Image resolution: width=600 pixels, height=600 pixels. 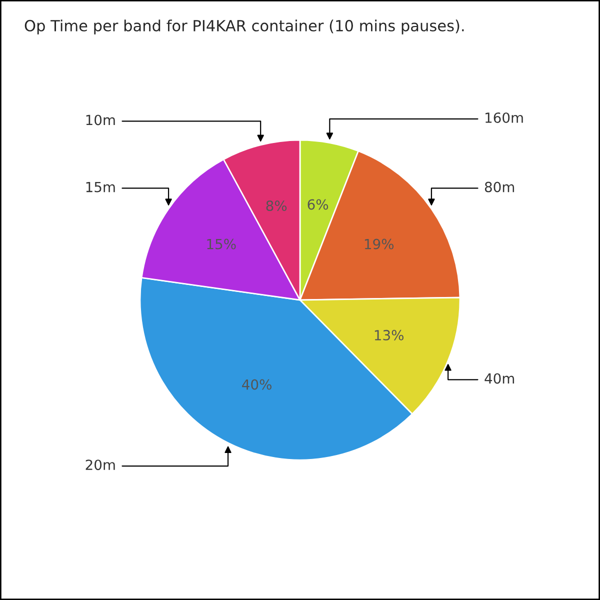 I want to click on slice-label: 15m, so click(x=100, y=187).